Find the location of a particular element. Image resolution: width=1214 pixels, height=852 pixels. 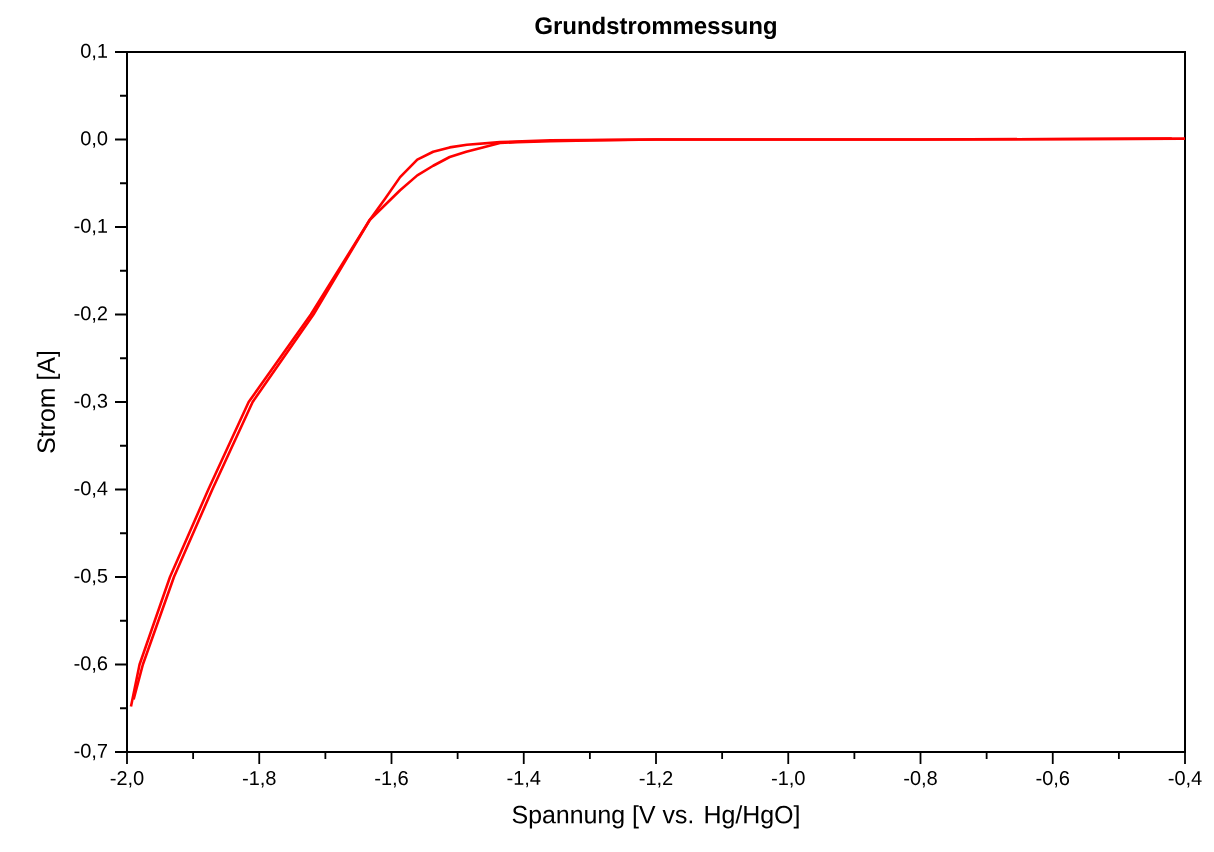

x-tick-label: -0,8 is located at coordinates (920, 779).